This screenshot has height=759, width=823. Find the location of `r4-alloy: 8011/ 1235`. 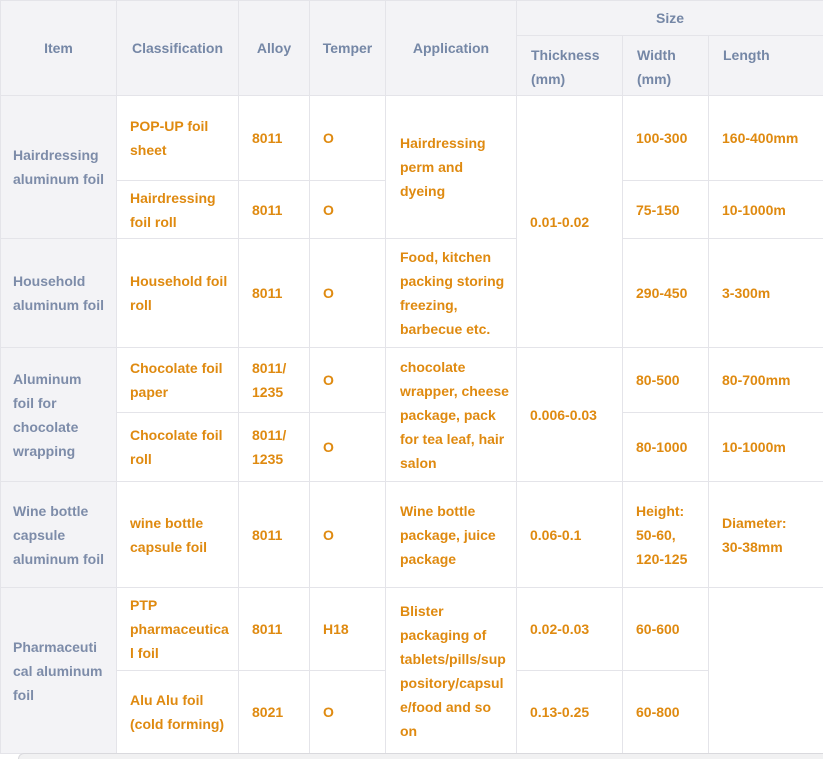

r4-alloy: 8011/ 1235 is located at coordinates (274, 380).